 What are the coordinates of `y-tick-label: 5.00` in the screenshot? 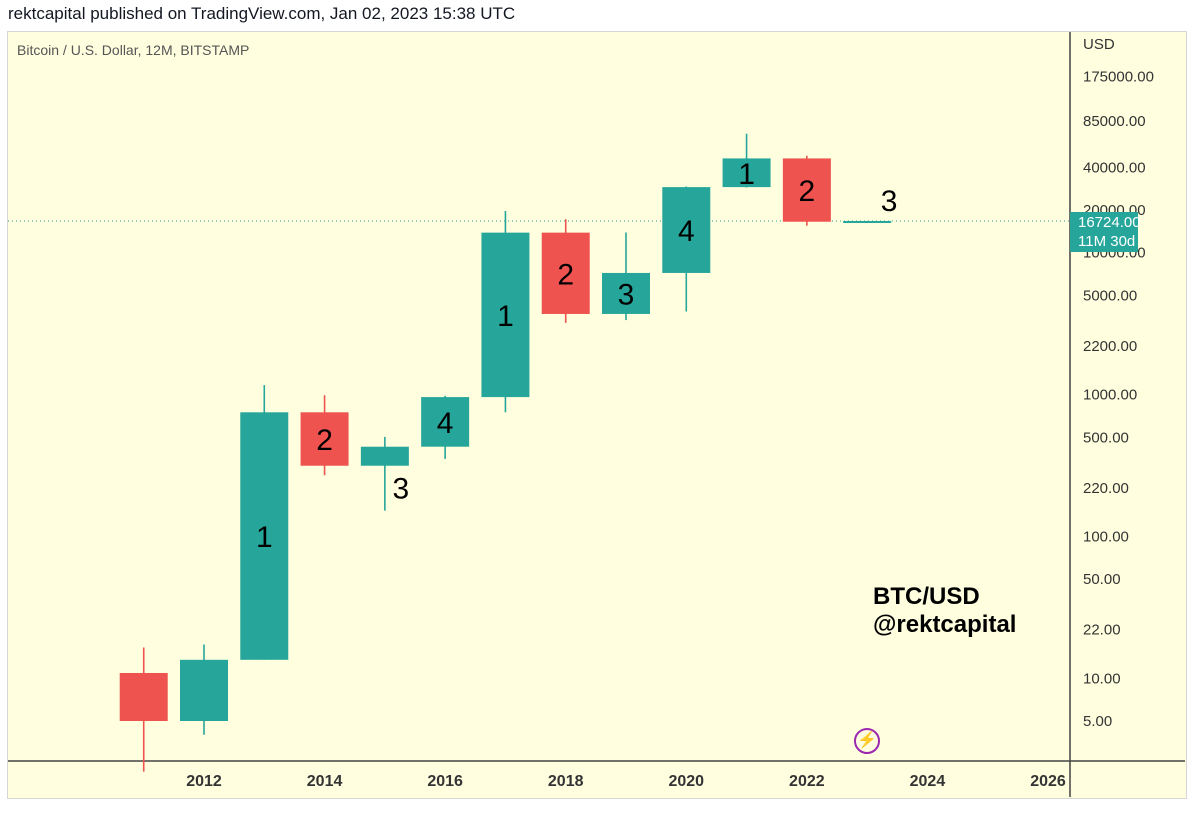 It's located at (1097, 721).